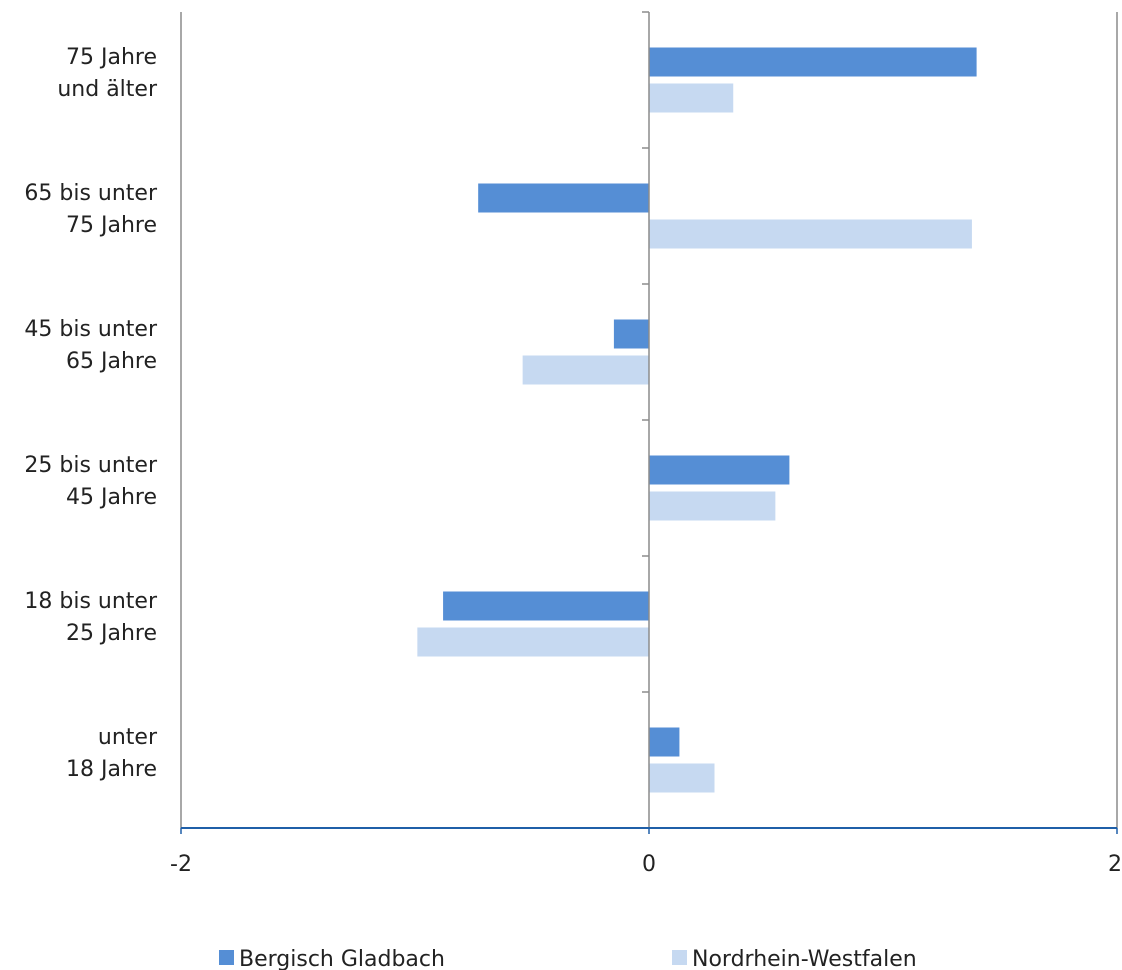 The image size is (1122, 970). Describe the element at coordinates (568, 958) in the screenshot. I see `legend: Bergisch Gladbach Nordrhein-Westfalen` at that location.